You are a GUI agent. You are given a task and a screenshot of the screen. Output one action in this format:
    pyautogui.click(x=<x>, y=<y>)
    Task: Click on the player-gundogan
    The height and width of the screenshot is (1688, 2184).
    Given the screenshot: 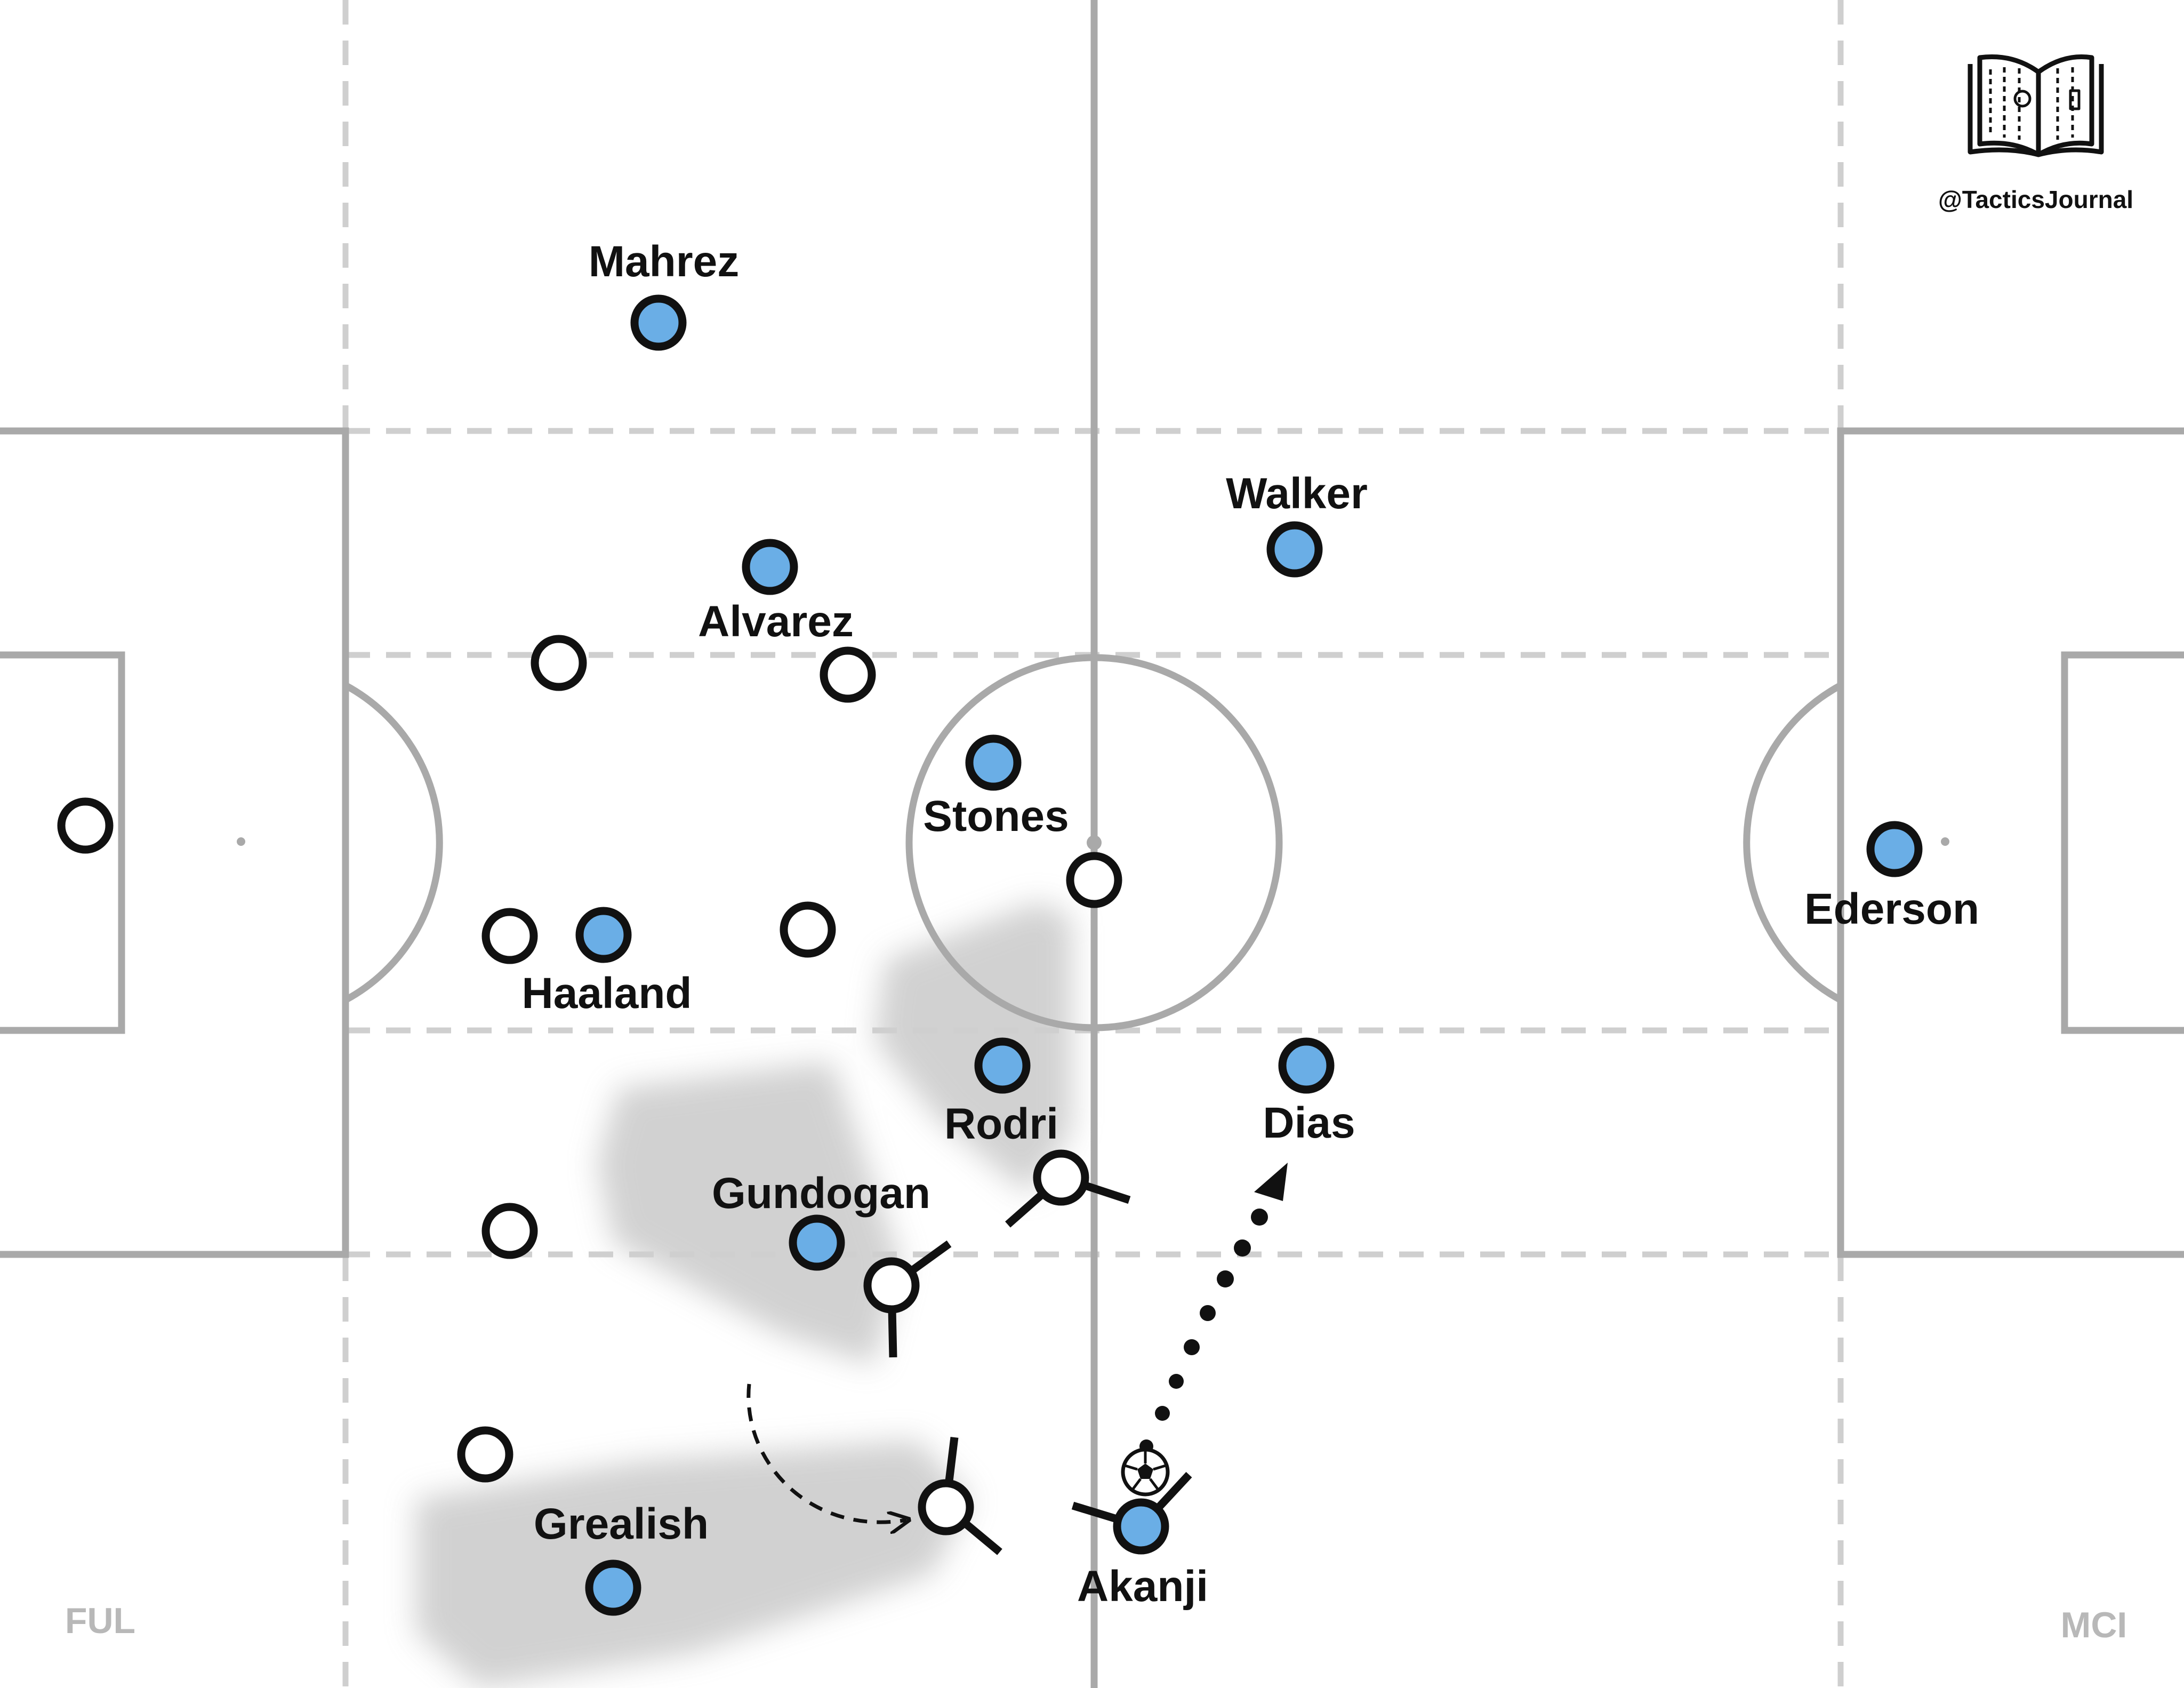 What is the action you would take?
    pyautogui.click(x=817, y=1242)
    